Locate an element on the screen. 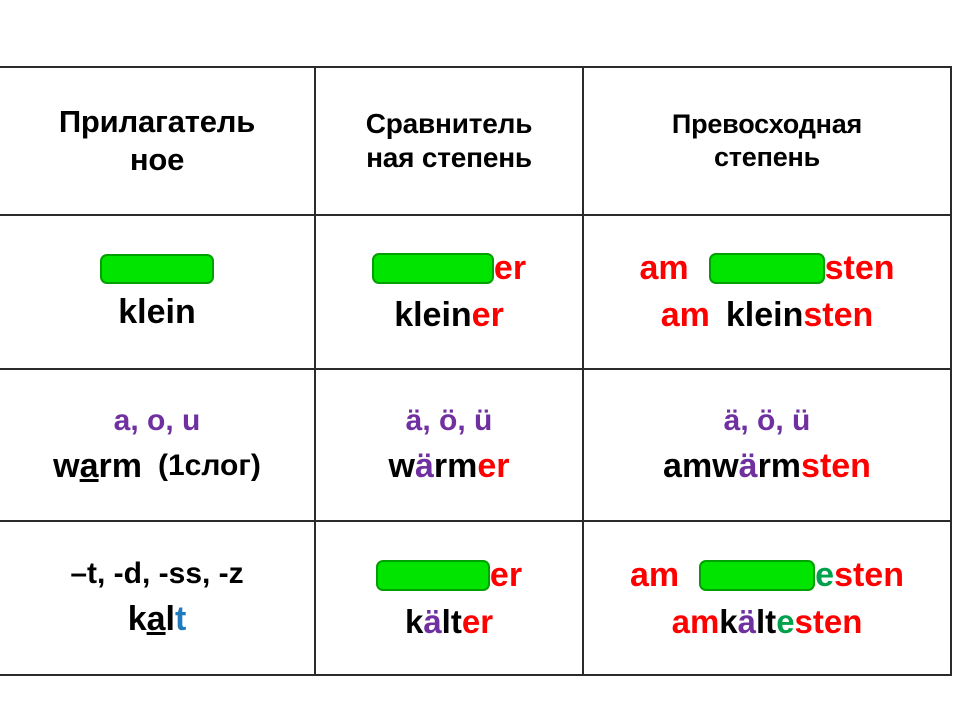 The width and height of the screenshot is (960, 720). header-cell-comparative: Сравнитель ная степень is located at coordinates (449, 141).